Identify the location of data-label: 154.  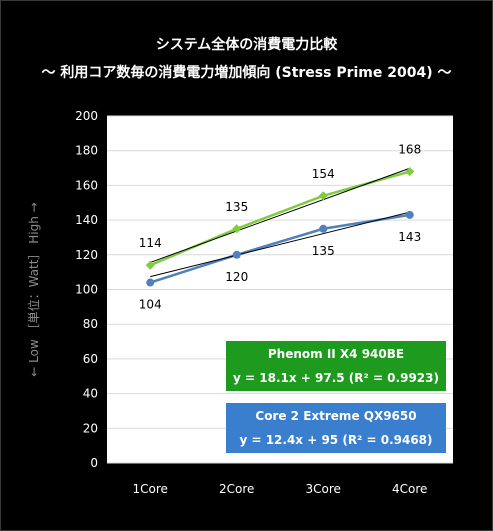
(323, 174).